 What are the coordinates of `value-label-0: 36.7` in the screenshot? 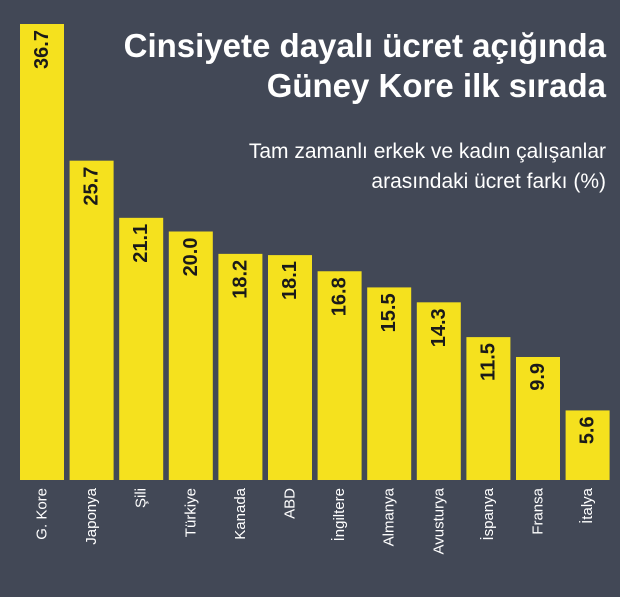 It's located at (42, 49).